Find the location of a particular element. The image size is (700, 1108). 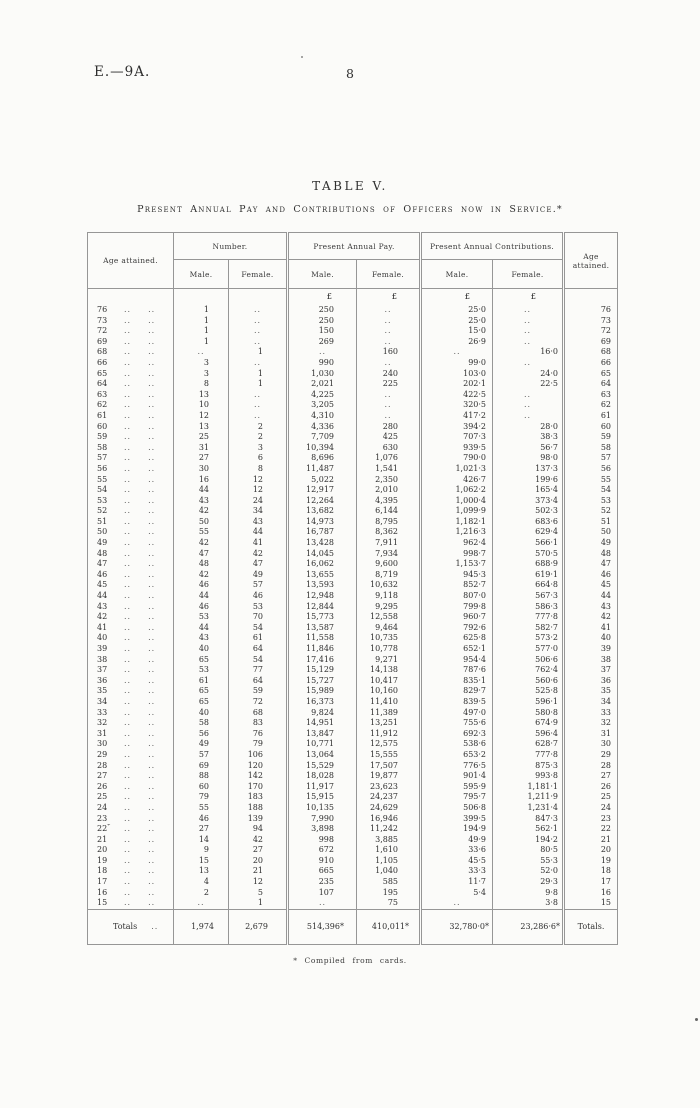

table-row: 26.... 60 170 11,917 23,623 595·9 1,181·1 26 is located at coordinates (353, 787).